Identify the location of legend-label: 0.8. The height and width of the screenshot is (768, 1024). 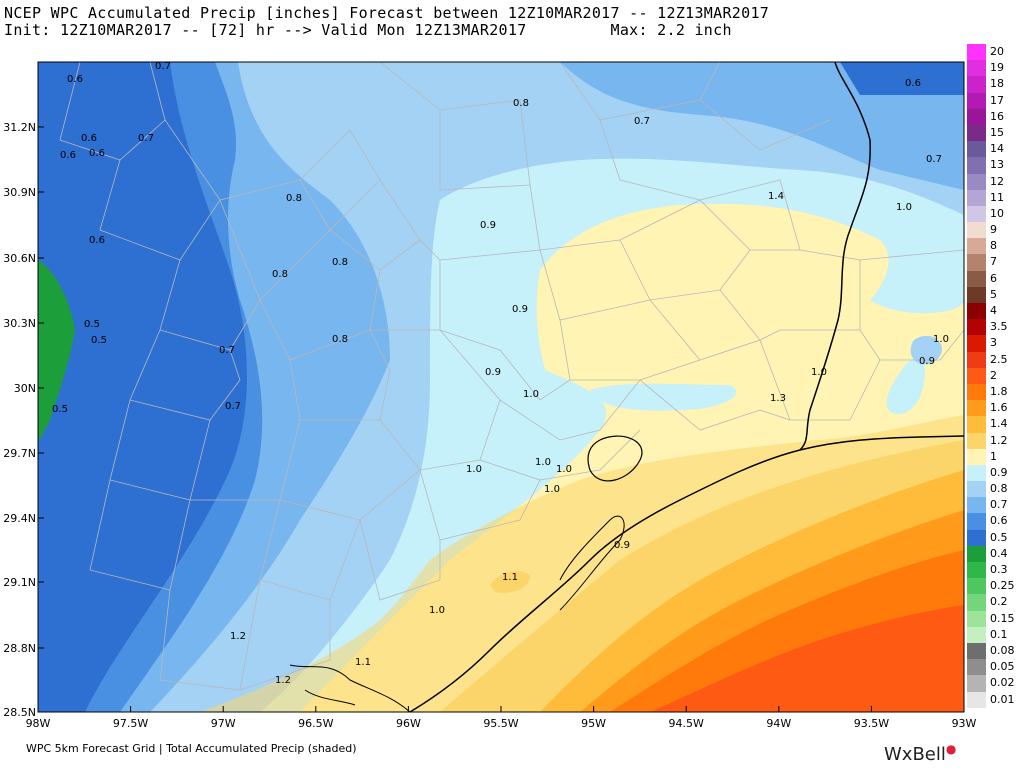
(999, 489).